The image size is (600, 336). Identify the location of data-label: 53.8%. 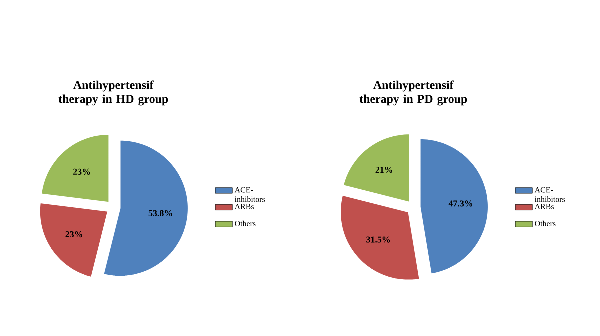
(160, 213).